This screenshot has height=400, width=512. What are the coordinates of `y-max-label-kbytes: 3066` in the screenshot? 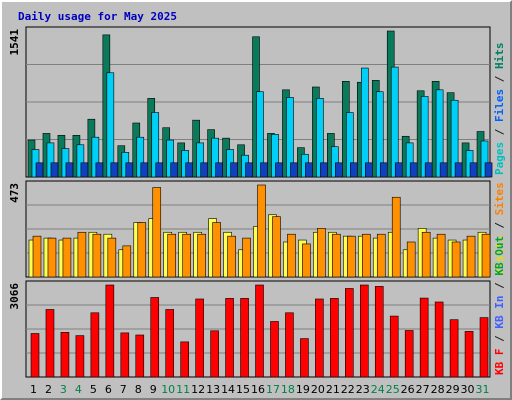 It's located at (14, 296).